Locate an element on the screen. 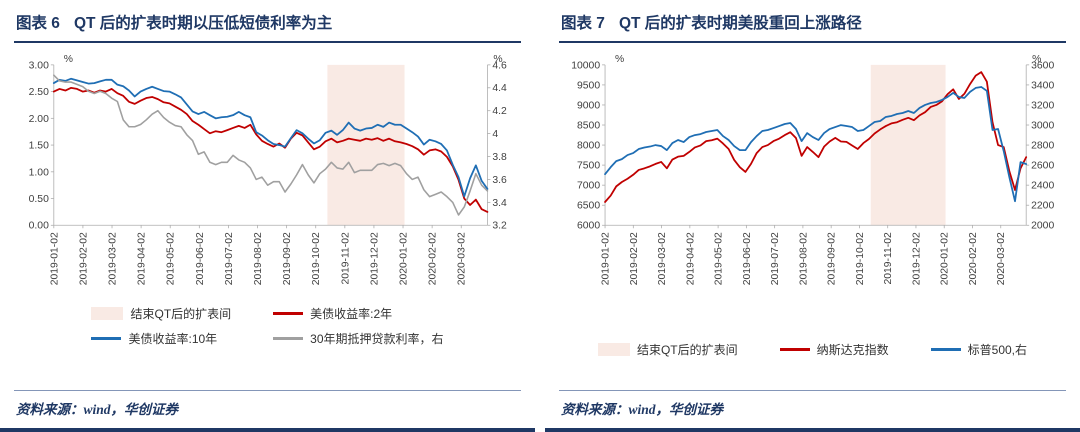 This screenshot has height=432, width=1080. figure-6-title-text: QT 后的扩表时期以压低短债利率为主 is located at coordinates (203, 23).